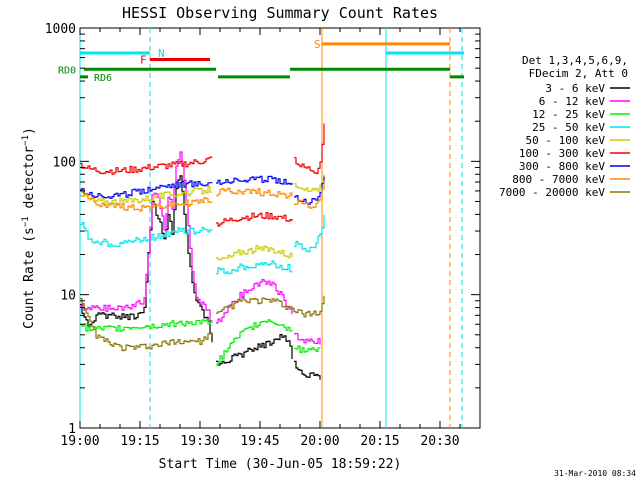  What do you see at coordinates (595, 473) in the screenshot?
I see `timestamp: 31-Mar-2010 08:34` at bounding box center [595, 473].